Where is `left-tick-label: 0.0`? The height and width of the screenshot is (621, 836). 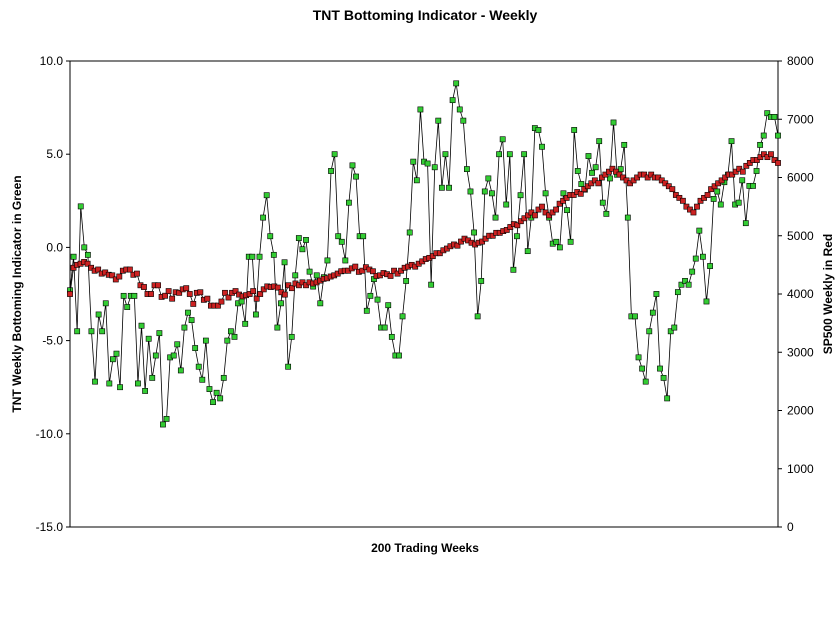 left-tick-label: 0.0 is located at coordinates (54, 247).